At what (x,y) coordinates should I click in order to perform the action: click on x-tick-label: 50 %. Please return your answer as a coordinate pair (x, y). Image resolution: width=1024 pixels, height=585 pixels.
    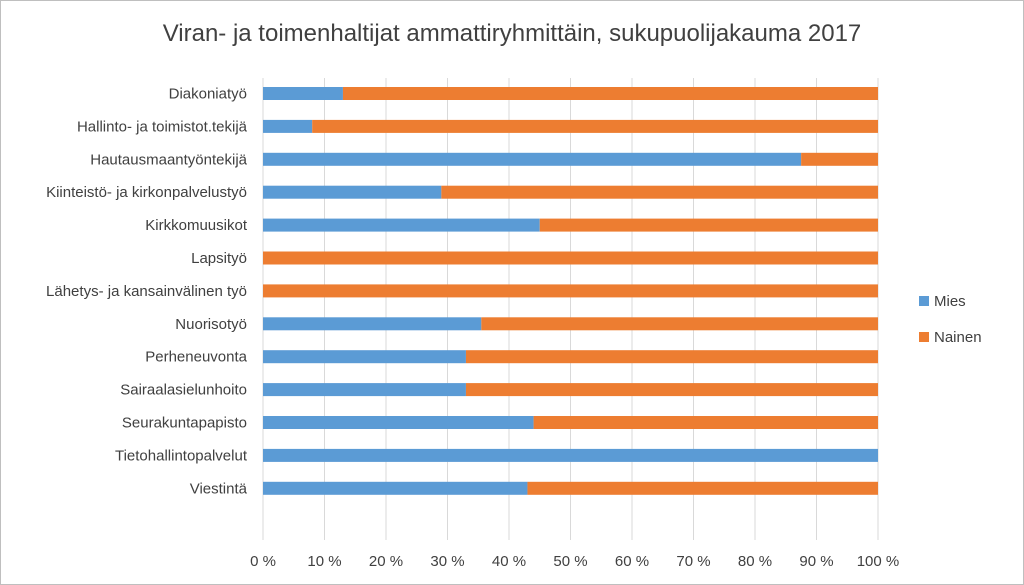
    Looking at the image, I should click on (570, 561).